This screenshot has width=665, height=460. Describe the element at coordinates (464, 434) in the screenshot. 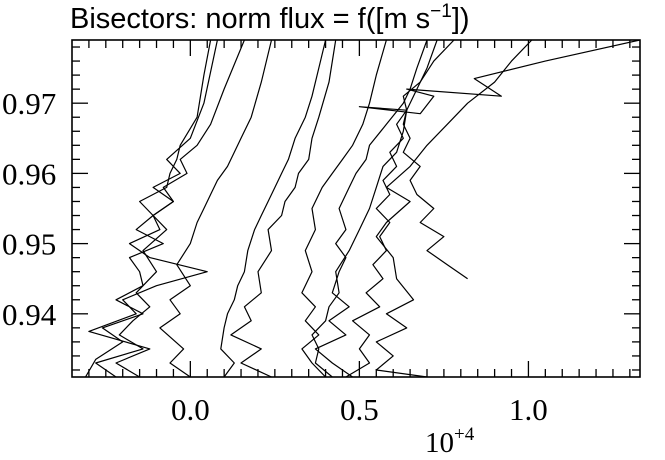

I see `x-multiplier-exponent: +4` at that location.